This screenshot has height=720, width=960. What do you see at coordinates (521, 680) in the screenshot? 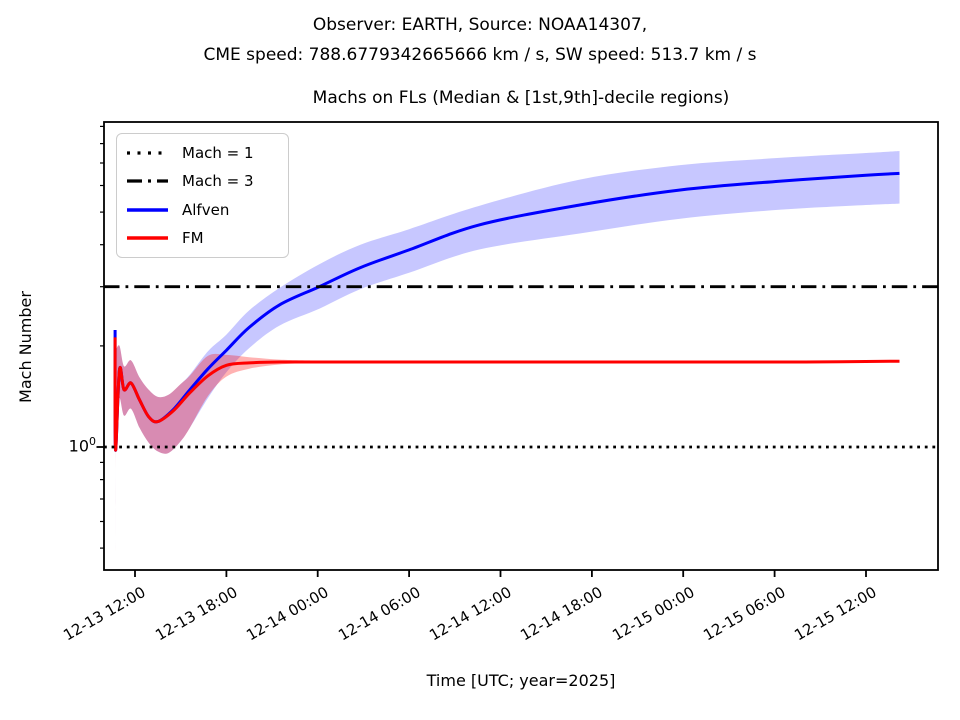
I see `x-axis-label: Time [UTC; year=2025]` at bounding box center [521, 680].